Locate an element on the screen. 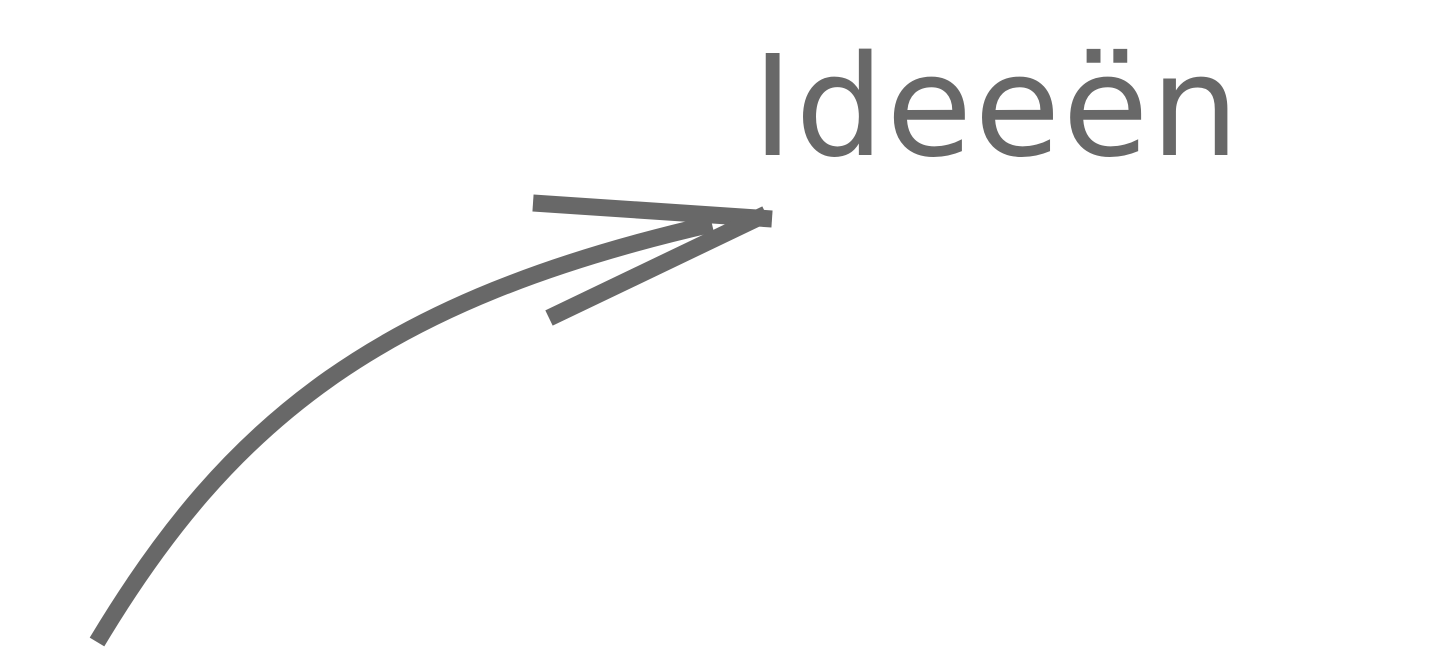  arrow-head-lower is located at coordinates (657, 266).